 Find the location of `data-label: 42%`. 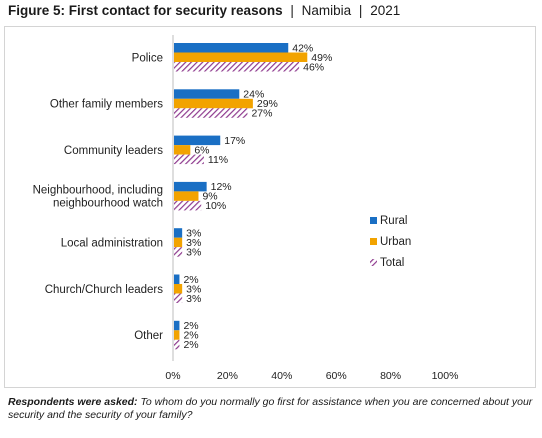

data-label: 42% is located at coordinates (302, 48).